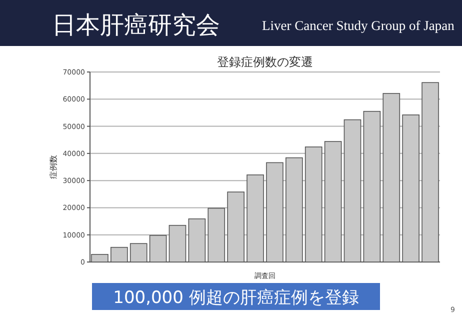 Image resolution: width=462 pixels, height=320 pixels. Describe the element at coordinates (265, 62) in the screenshot. I see `chart-title: 登録症例数の変遷` at that location.